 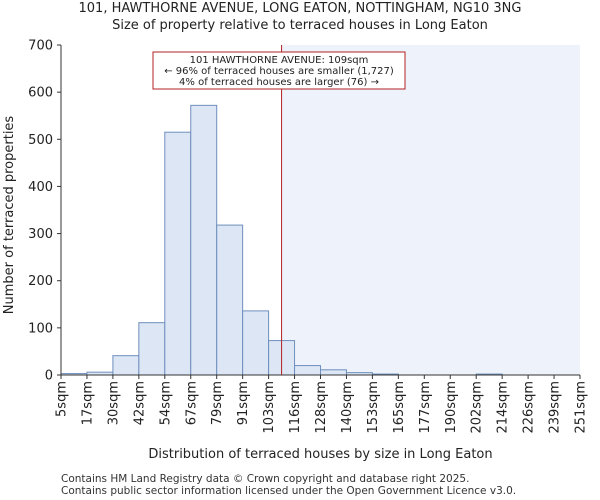 I want to click on x-tick-label: 67sqm, so click(x=191, y=403).